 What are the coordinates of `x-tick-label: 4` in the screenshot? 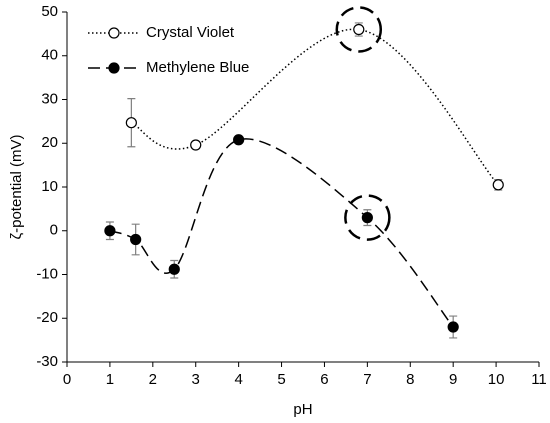 It's located at (238, 379).